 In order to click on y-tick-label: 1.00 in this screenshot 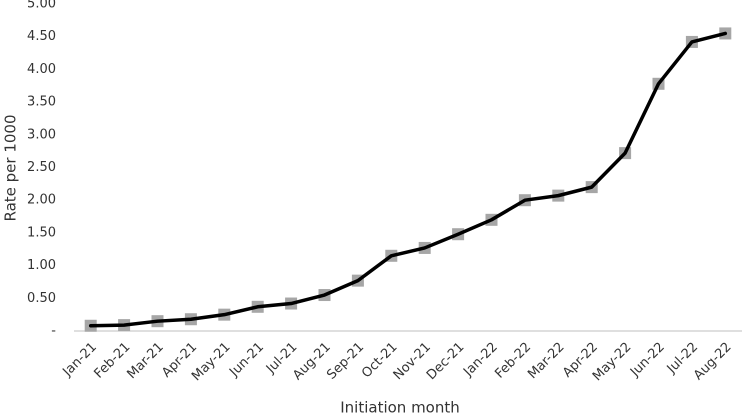, I will do `click(41, 265)`.